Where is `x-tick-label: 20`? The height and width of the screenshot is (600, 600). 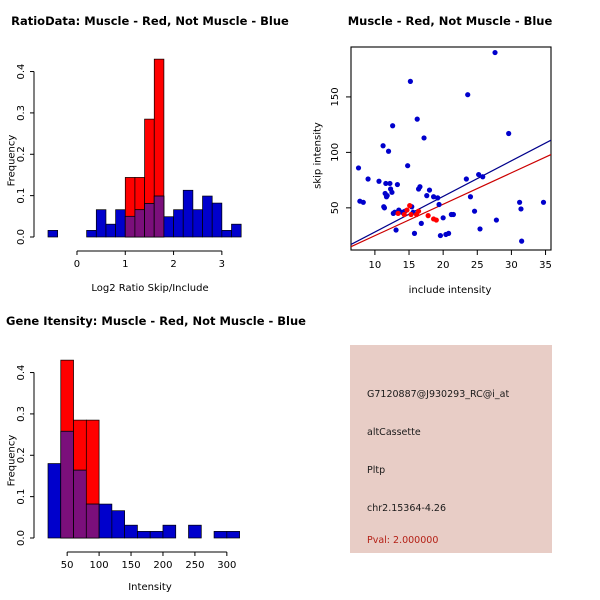
x-tick-label: 20 is located at coordinates (443, 265).